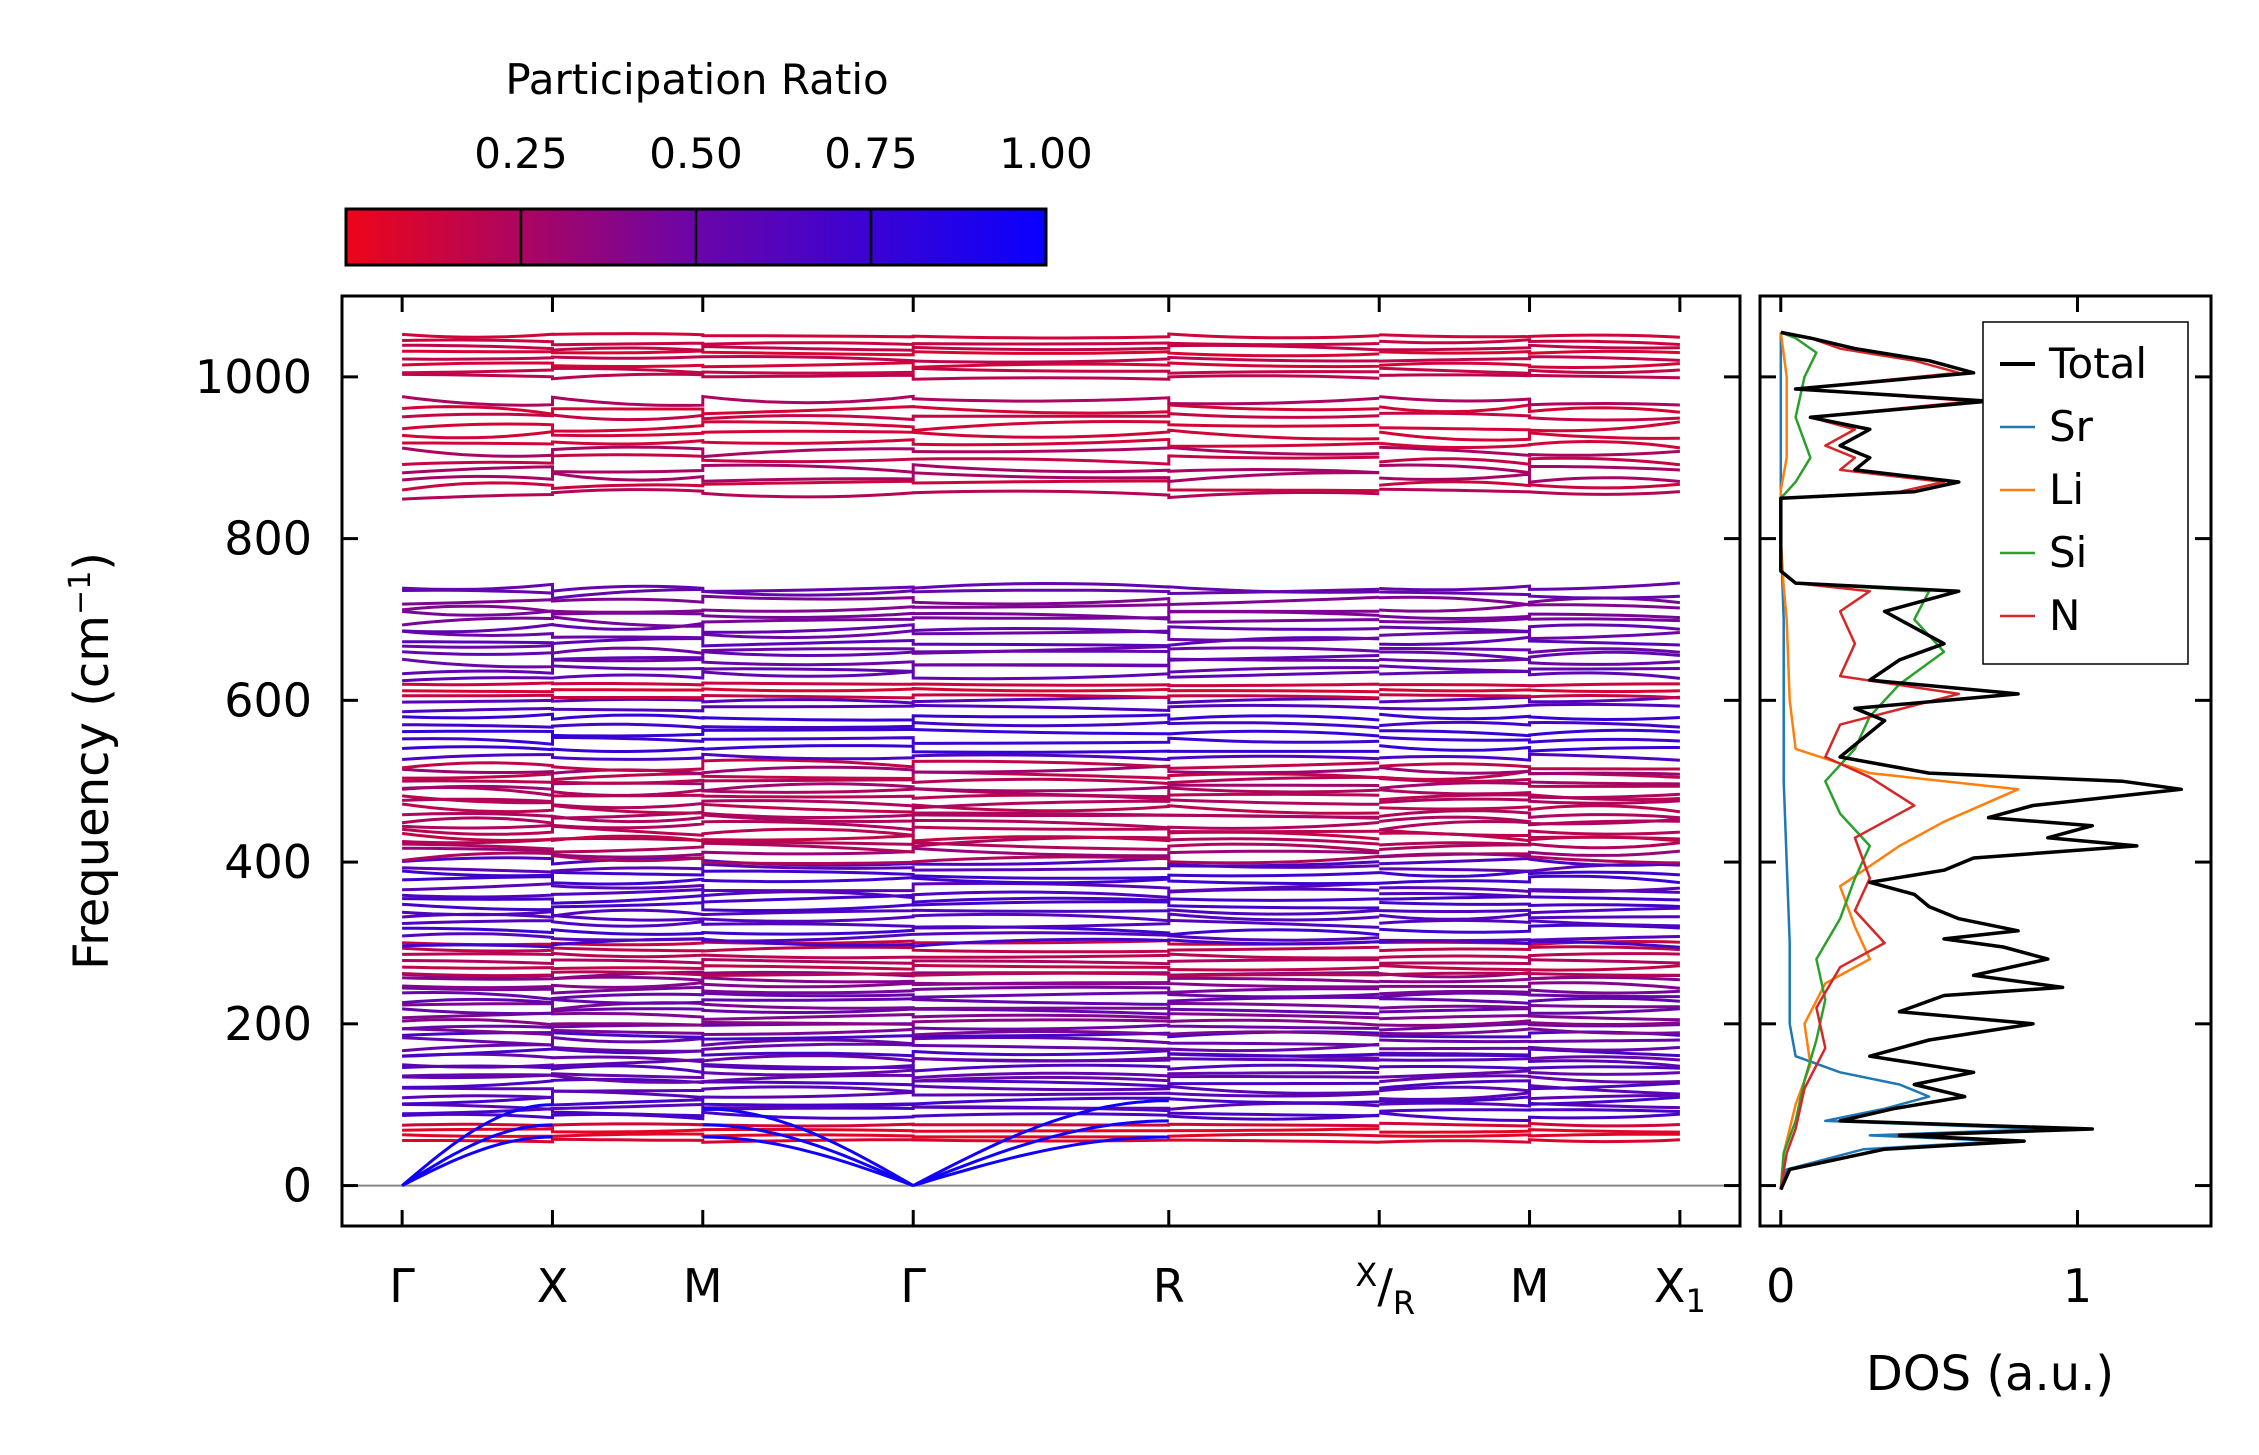 The image size is (2259, 1455). Describe the element at coordinates (1046, 153) in the screenshot. I see `colorbar-tick-label: 1.00` at that location.